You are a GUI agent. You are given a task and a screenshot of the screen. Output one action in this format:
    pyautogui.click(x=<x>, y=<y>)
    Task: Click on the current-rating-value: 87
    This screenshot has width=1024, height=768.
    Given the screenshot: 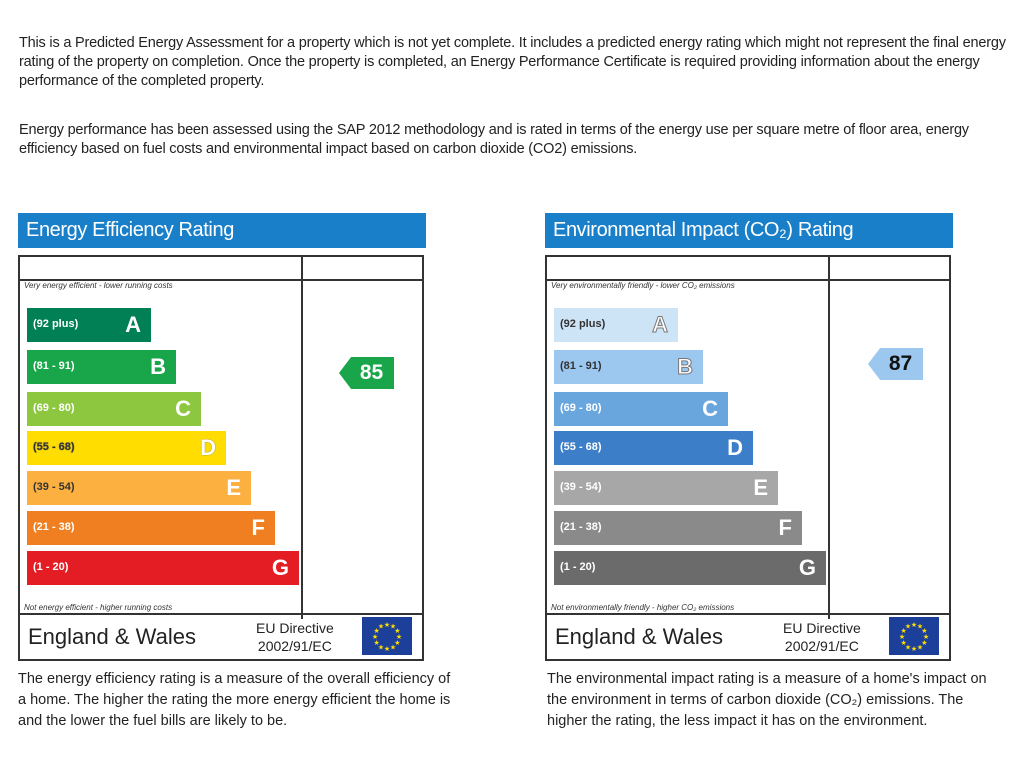 What is the action you would take?
    pyautogui.click(x=900, y=363)
    